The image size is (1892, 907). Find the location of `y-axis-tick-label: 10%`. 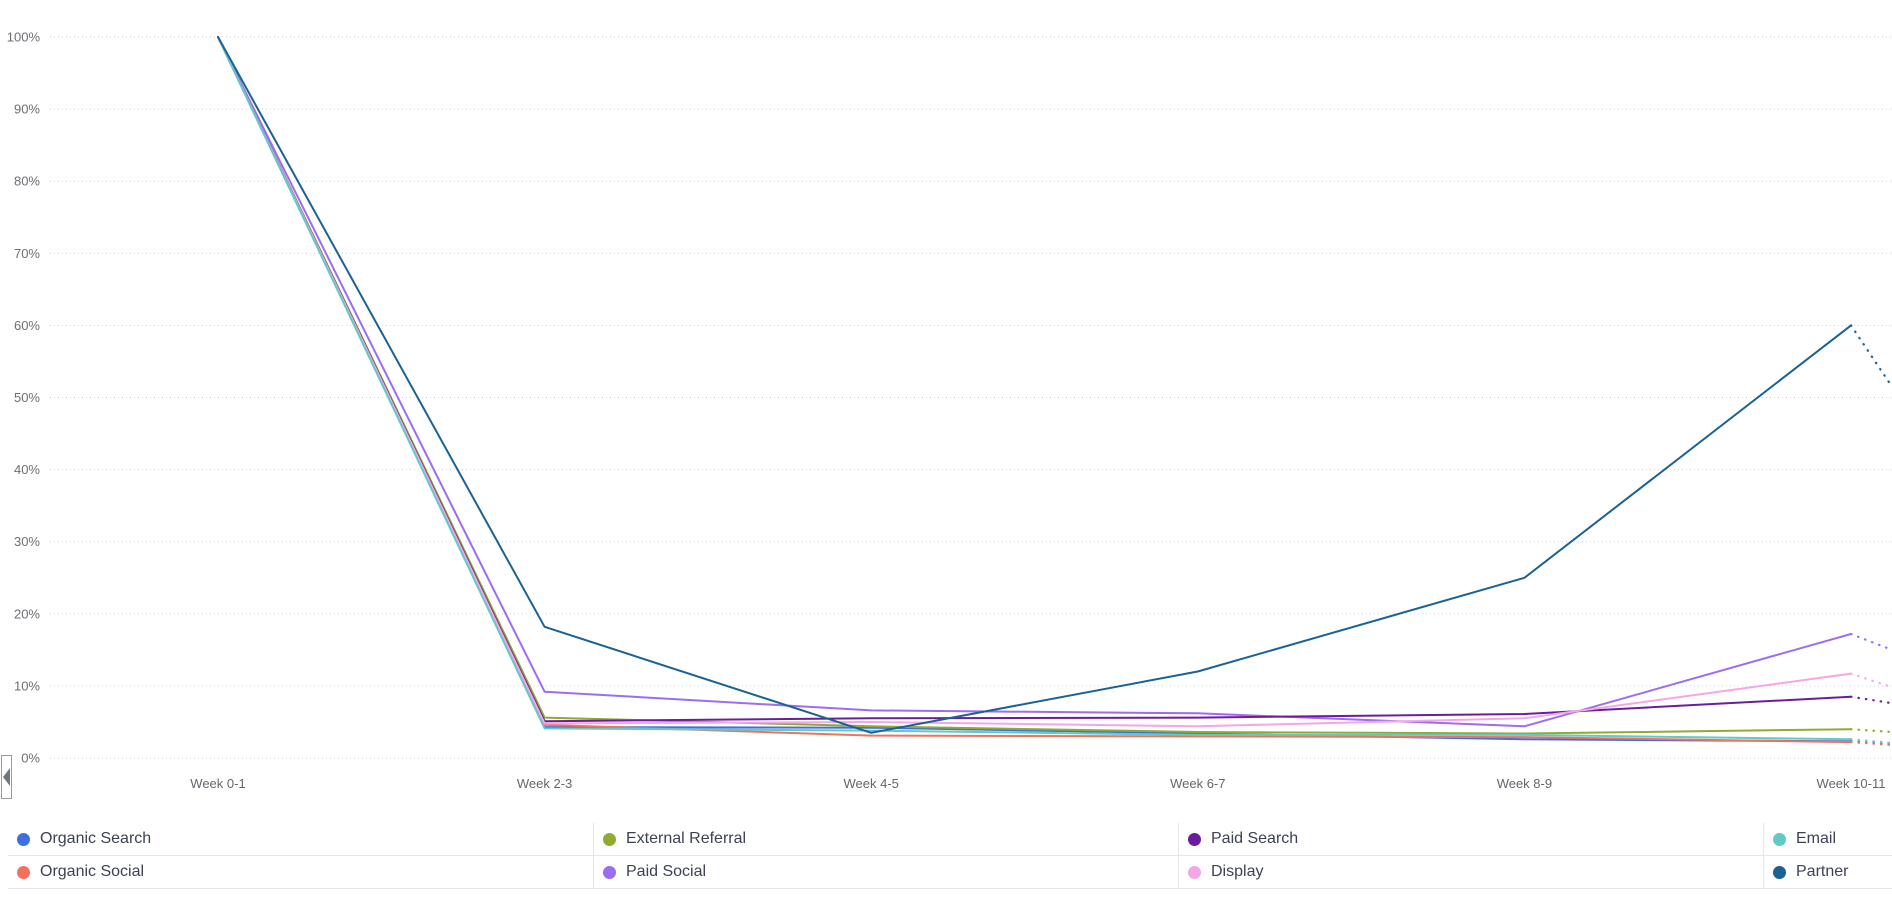

y-axis-tick-label: 10% is located at coordinates (27, 685).